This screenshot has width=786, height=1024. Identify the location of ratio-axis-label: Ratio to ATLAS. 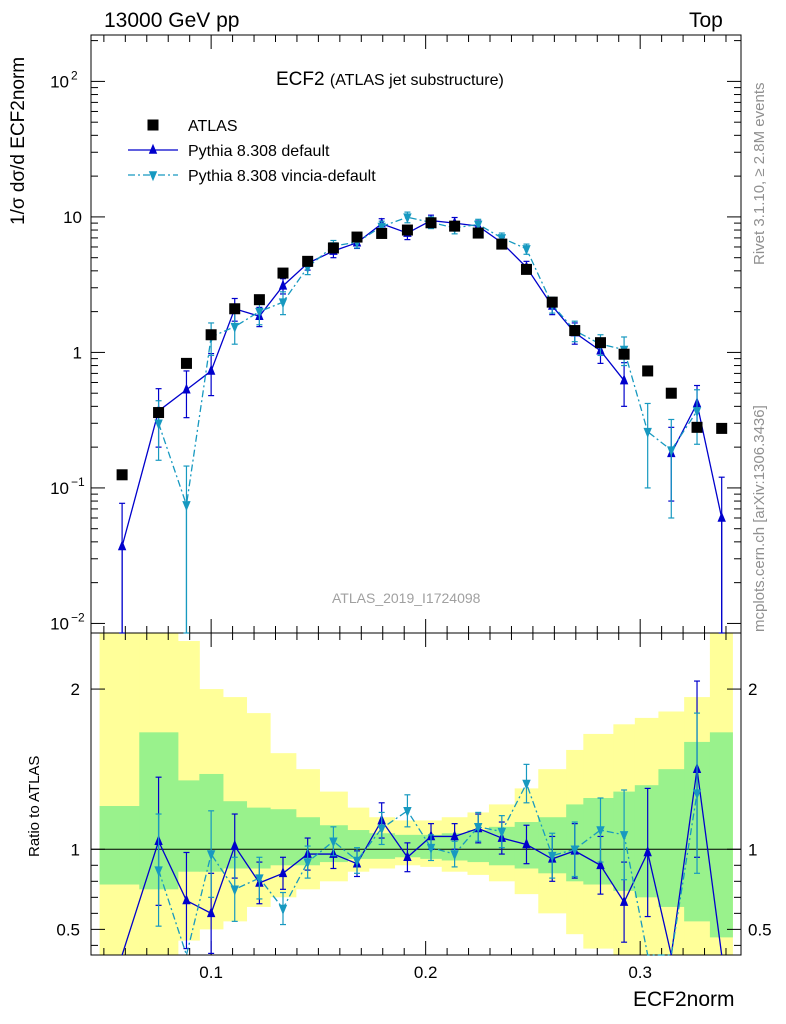
(34, 806).